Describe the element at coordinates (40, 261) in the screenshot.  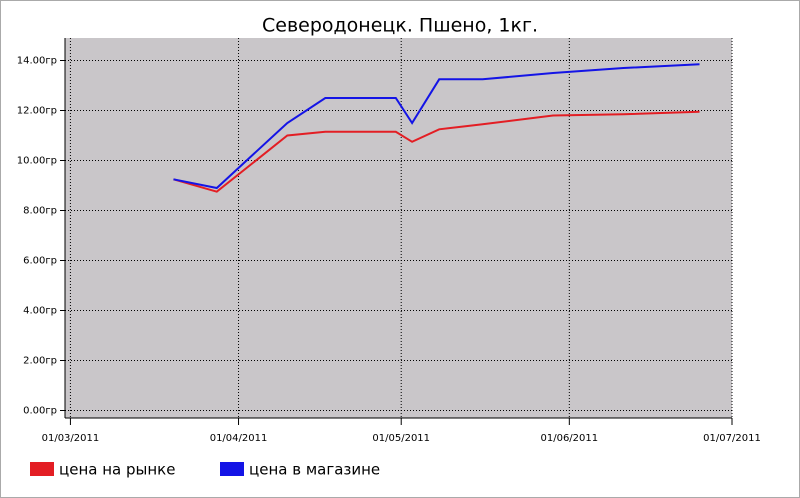
I see `y-tick-label: 6.00гр` at that location.